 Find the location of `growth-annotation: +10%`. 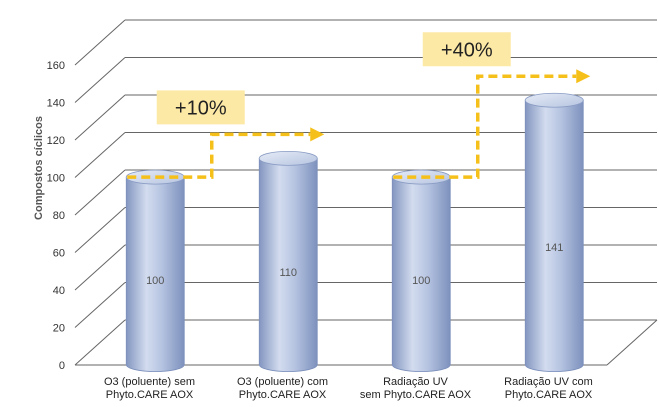

growth-annotation: +10% is located at coordinates (226, 134).